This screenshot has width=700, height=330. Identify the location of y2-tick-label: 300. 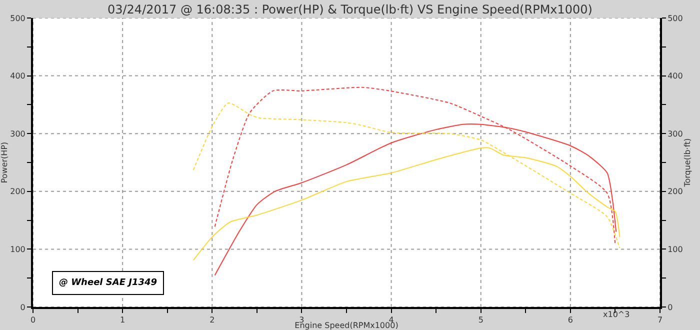
(675, 133).